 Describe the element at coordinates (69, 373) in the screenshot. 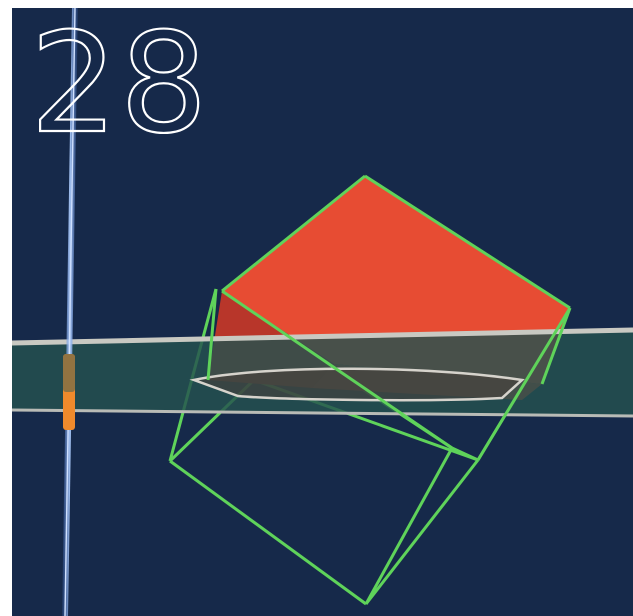

I see `axis-marker-shade` at that location.